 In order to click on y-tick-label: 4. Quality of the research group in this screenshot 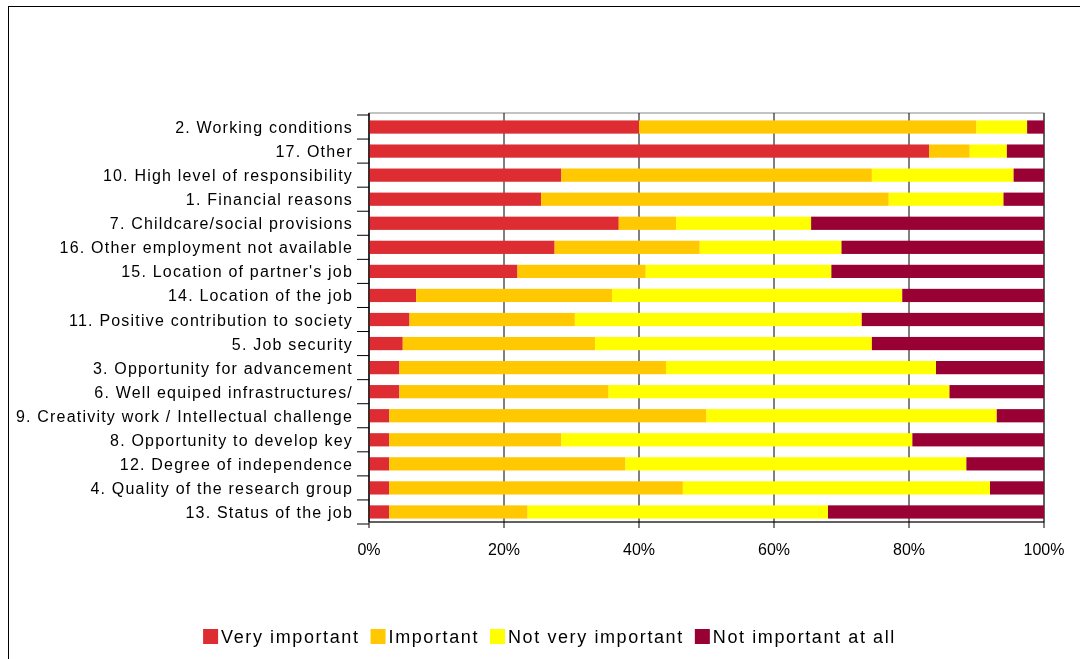, I will do `click(221, 488)`.